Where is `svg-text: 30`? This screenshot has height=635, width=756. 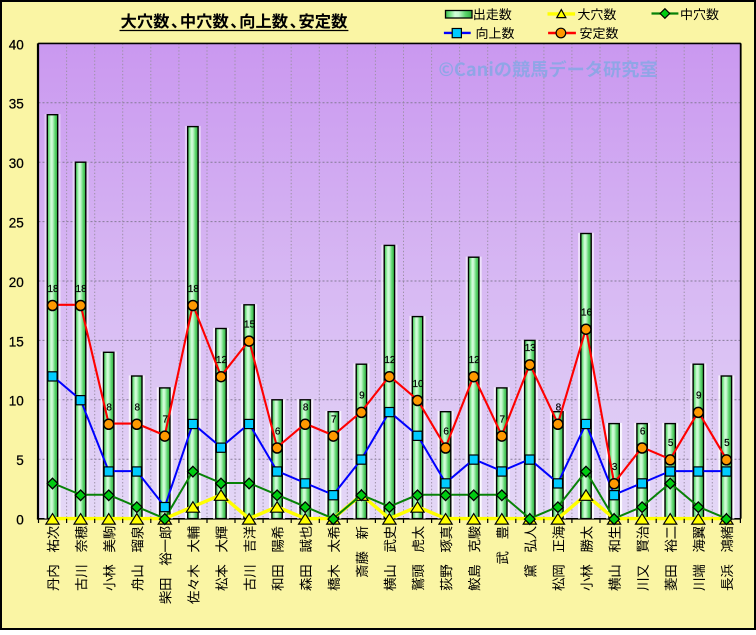
svg-text: 30 is located at coordinates (16, 163).